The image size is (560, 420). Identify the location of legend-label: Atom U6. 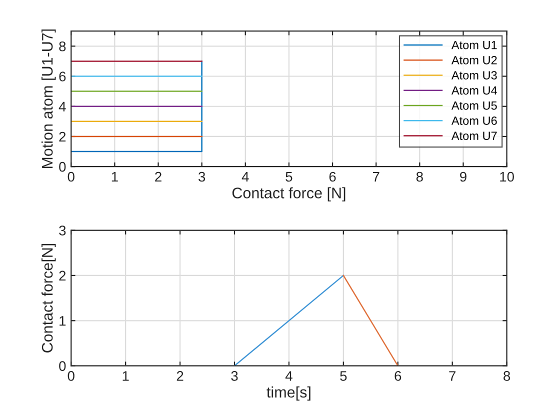
(474, 120).